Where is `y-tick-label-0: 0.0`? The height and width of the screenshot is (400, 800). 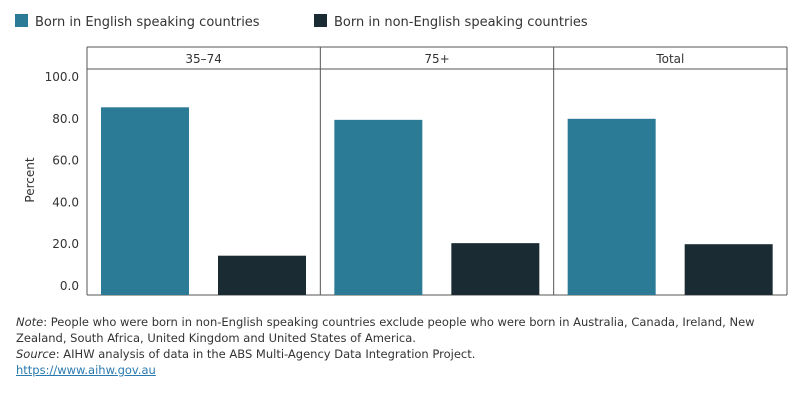 y-tick-label-0: 0.0 is located at coordinates (69, 286).